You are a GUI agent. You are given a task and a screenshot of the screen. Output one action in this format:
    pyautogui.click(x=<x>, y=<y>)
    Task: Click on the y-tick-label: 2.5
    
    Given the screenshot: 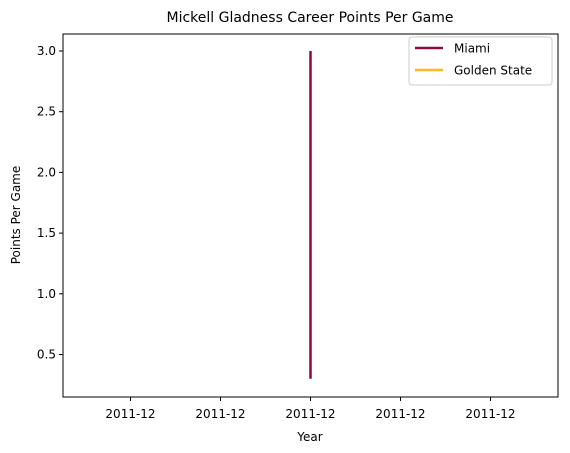 What is the action you would take?
    pyautogui.click(x=46, y=112)
    